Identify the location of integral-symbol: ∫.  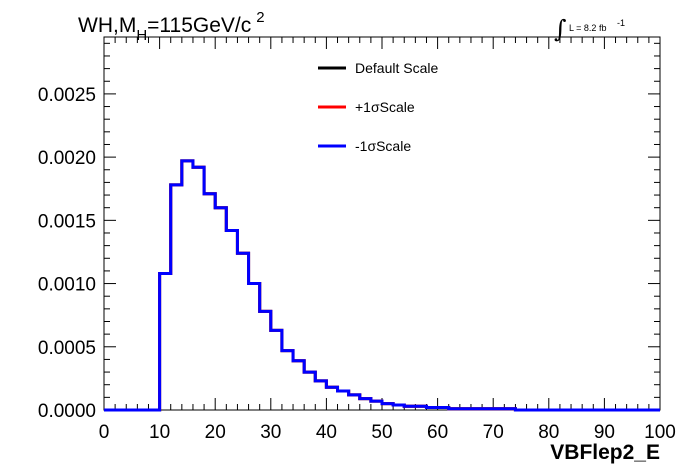
(560, 29).